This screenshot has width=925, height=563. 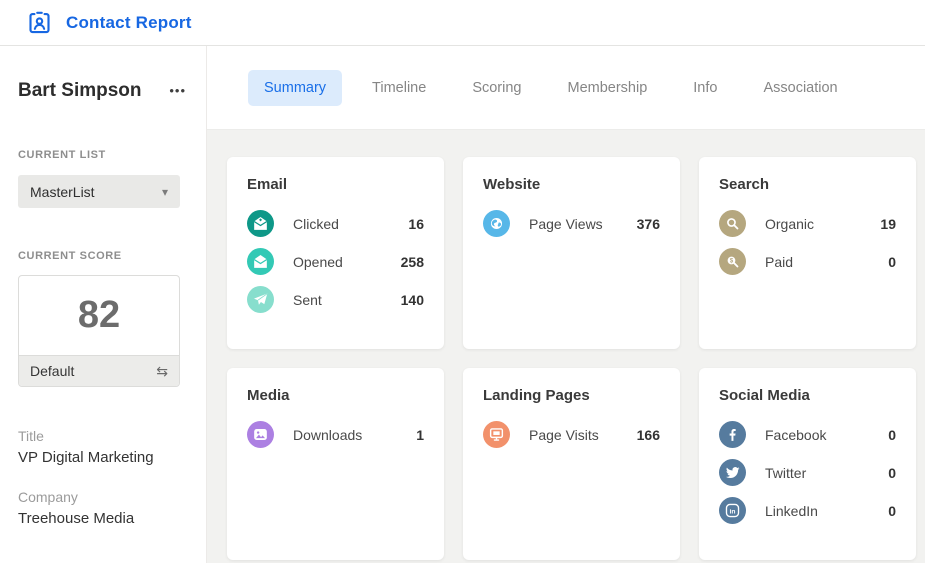 I want to click on contact-name-row: Bart Simpson •••, so click(x=103, y=91).